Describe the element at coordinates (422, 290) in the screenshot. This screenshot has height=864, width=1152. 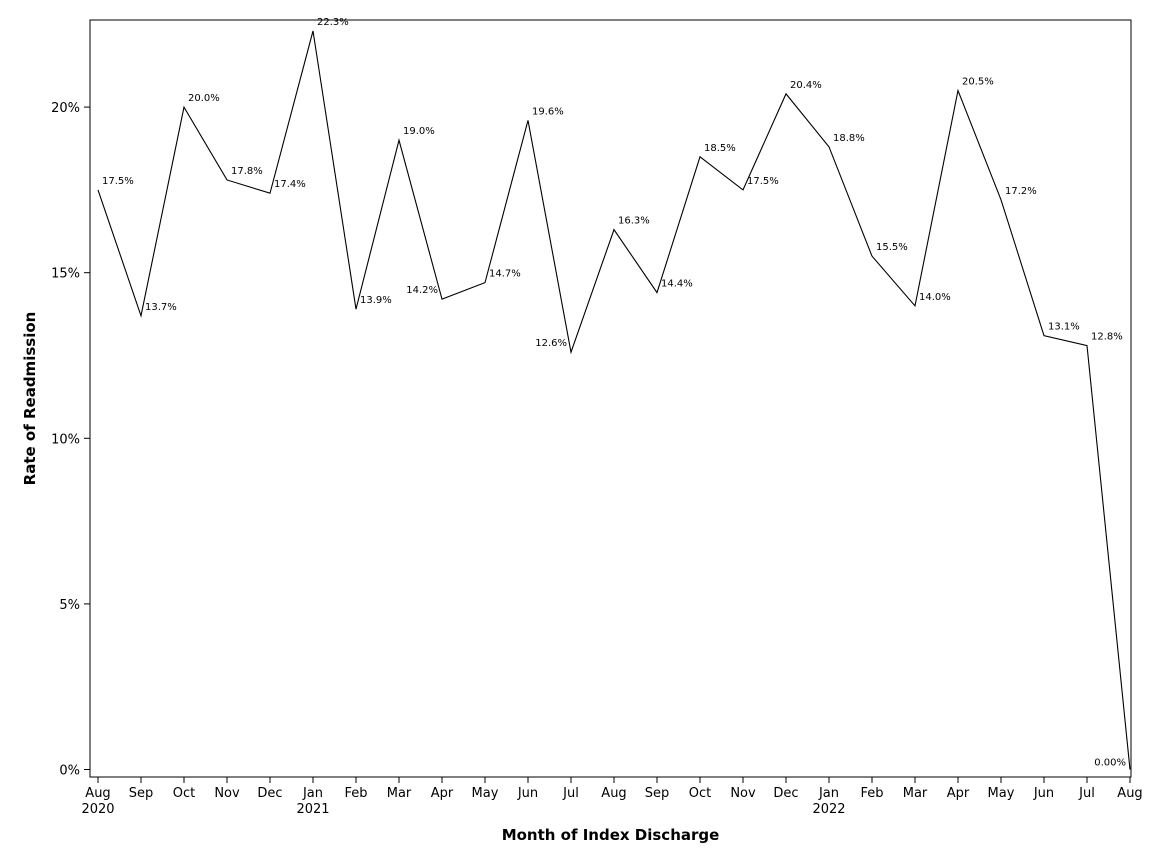
I see `data-label: 14.2%` at that location.